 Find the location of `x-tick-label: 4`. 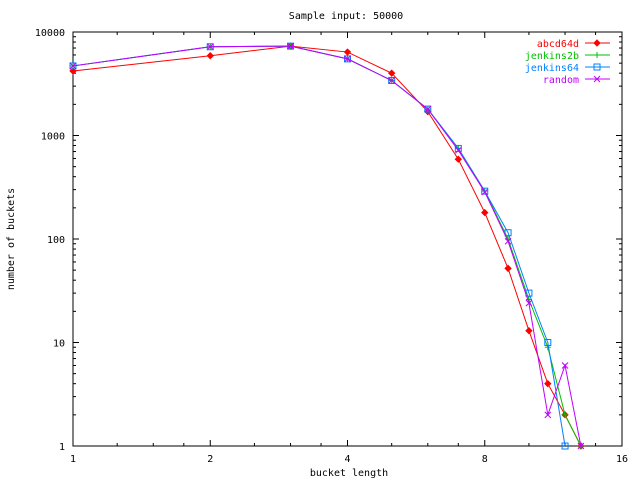

x-tick-label: 4 is located at coordinates (347, 459).